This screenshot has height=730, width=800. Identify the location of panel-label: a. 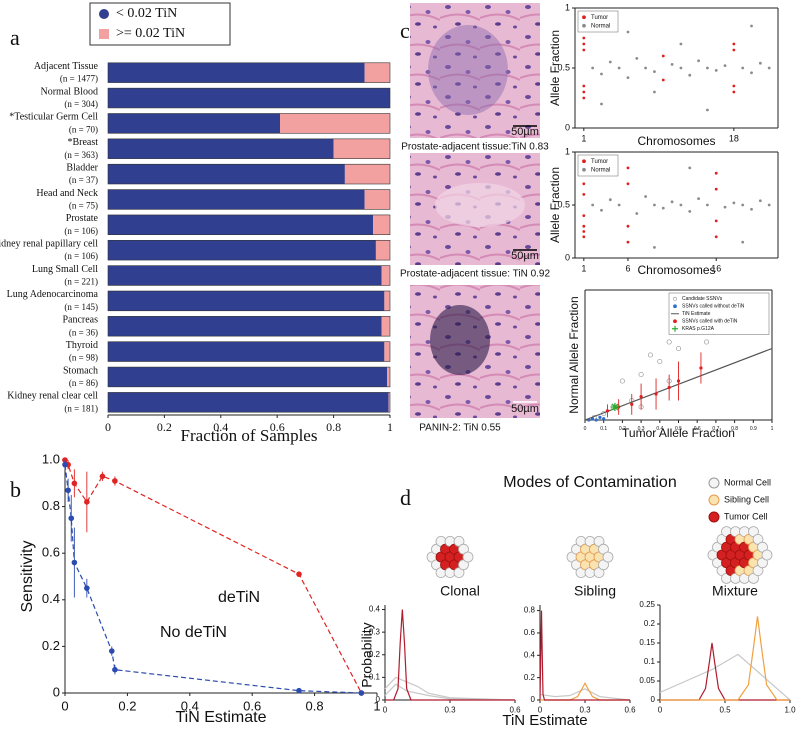
(15, 37).